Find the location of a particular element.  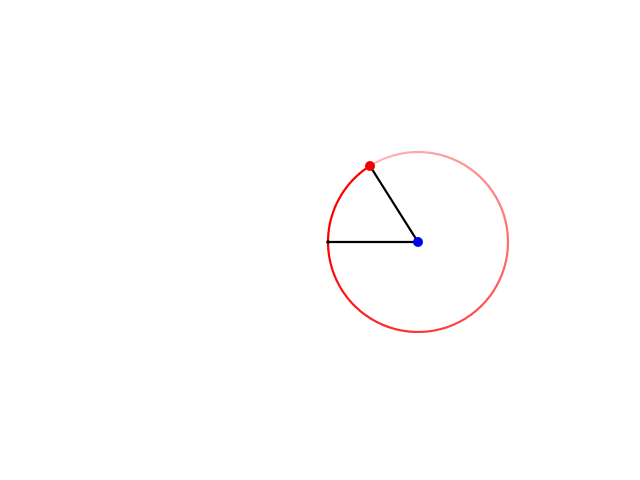

moving-radius-line is located at coordinates (394, 204).